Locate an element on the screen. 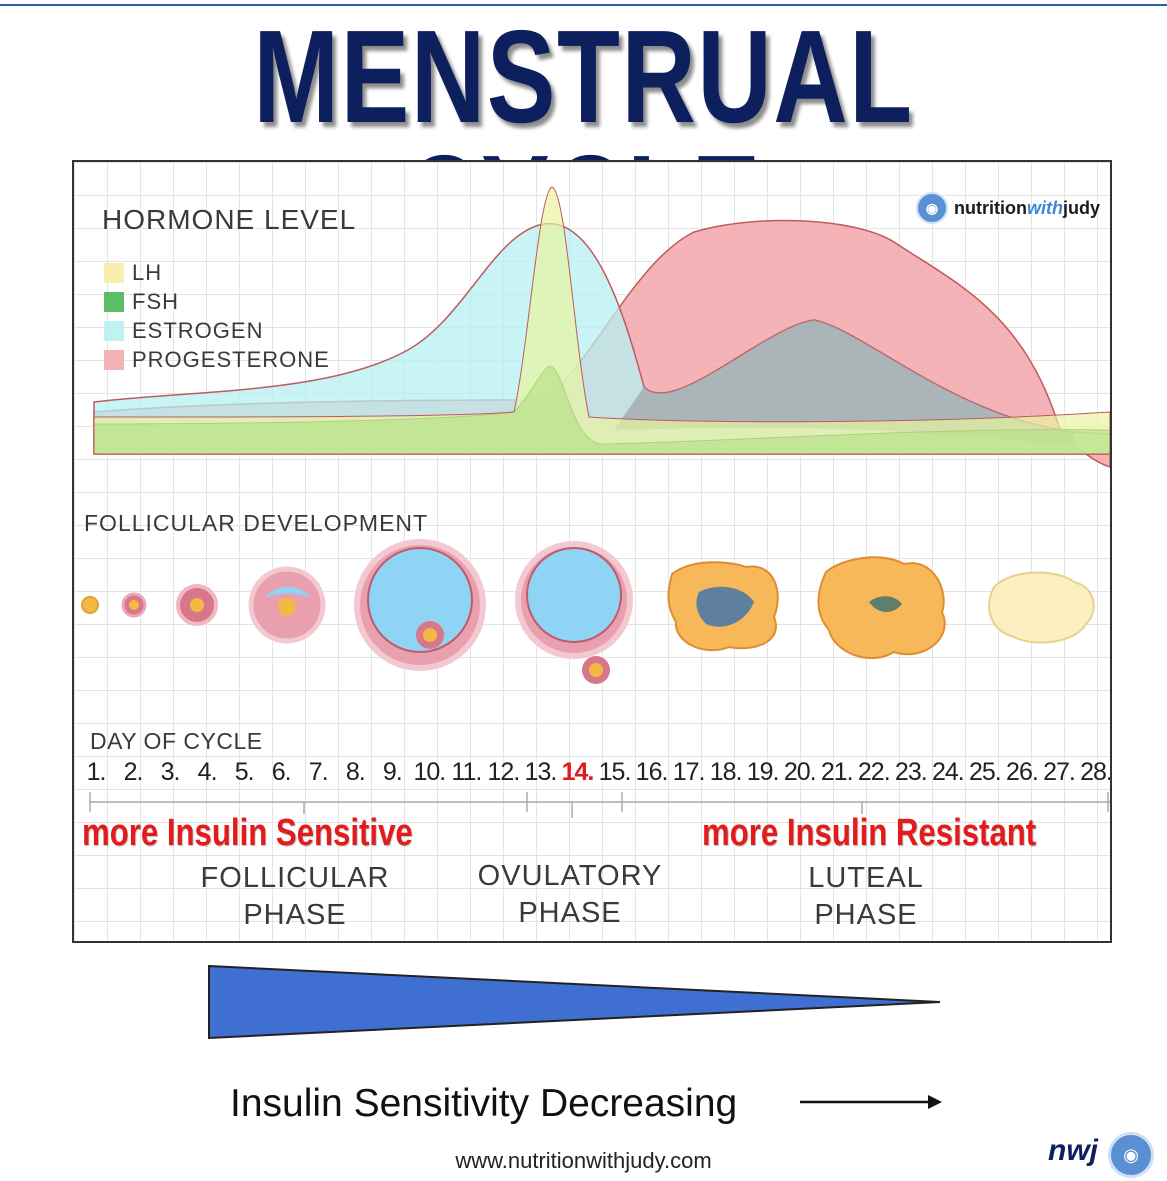  day-label: 24. is located at coordinates (948, 772).